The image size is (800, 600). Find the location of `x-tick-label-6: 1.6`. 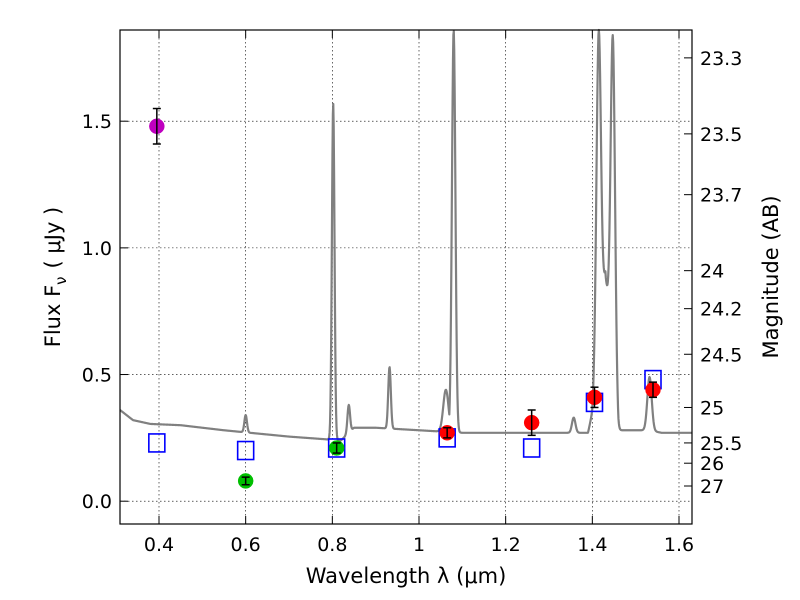

x-tick-label-6: 1.6 is located at coordinates (679, 545).